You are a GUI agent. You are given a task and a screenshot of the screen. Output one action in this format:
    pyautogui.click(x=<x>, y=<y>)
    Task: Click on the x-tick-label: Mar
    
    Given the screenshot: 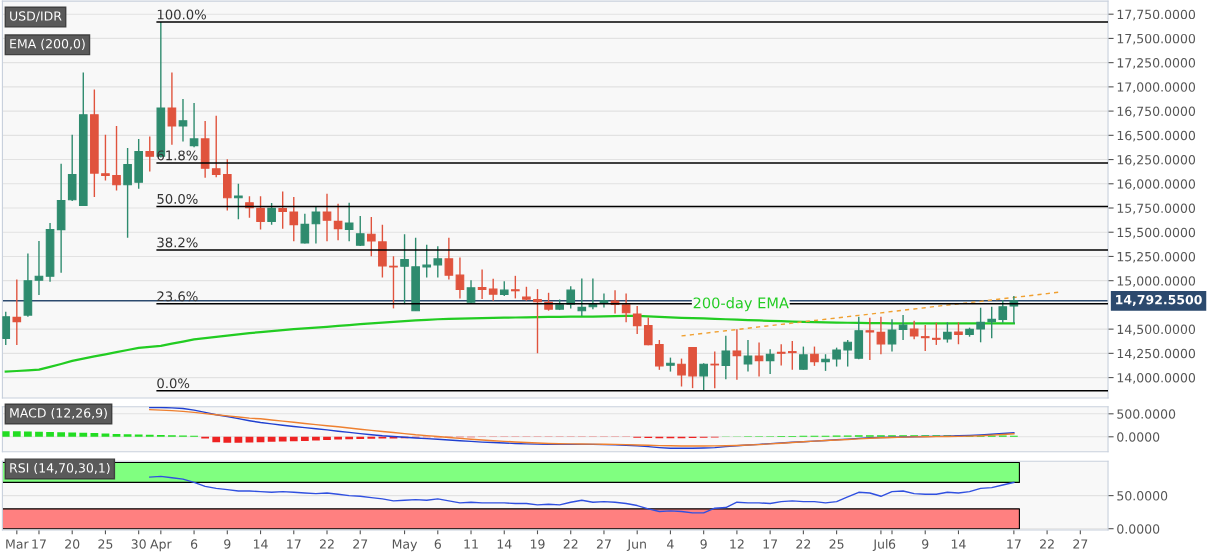 What is the action you would take?
    pyautogui.click(x=17, y=544)
    